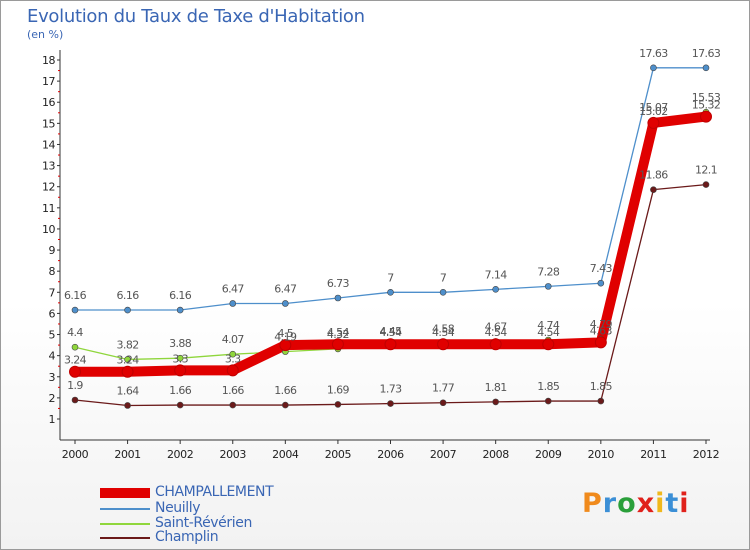 This screenshot has width=750, height=550. Describe the element at coordinates (75, 360) in the screenshot. I see `data-label: 3.24` at that location.